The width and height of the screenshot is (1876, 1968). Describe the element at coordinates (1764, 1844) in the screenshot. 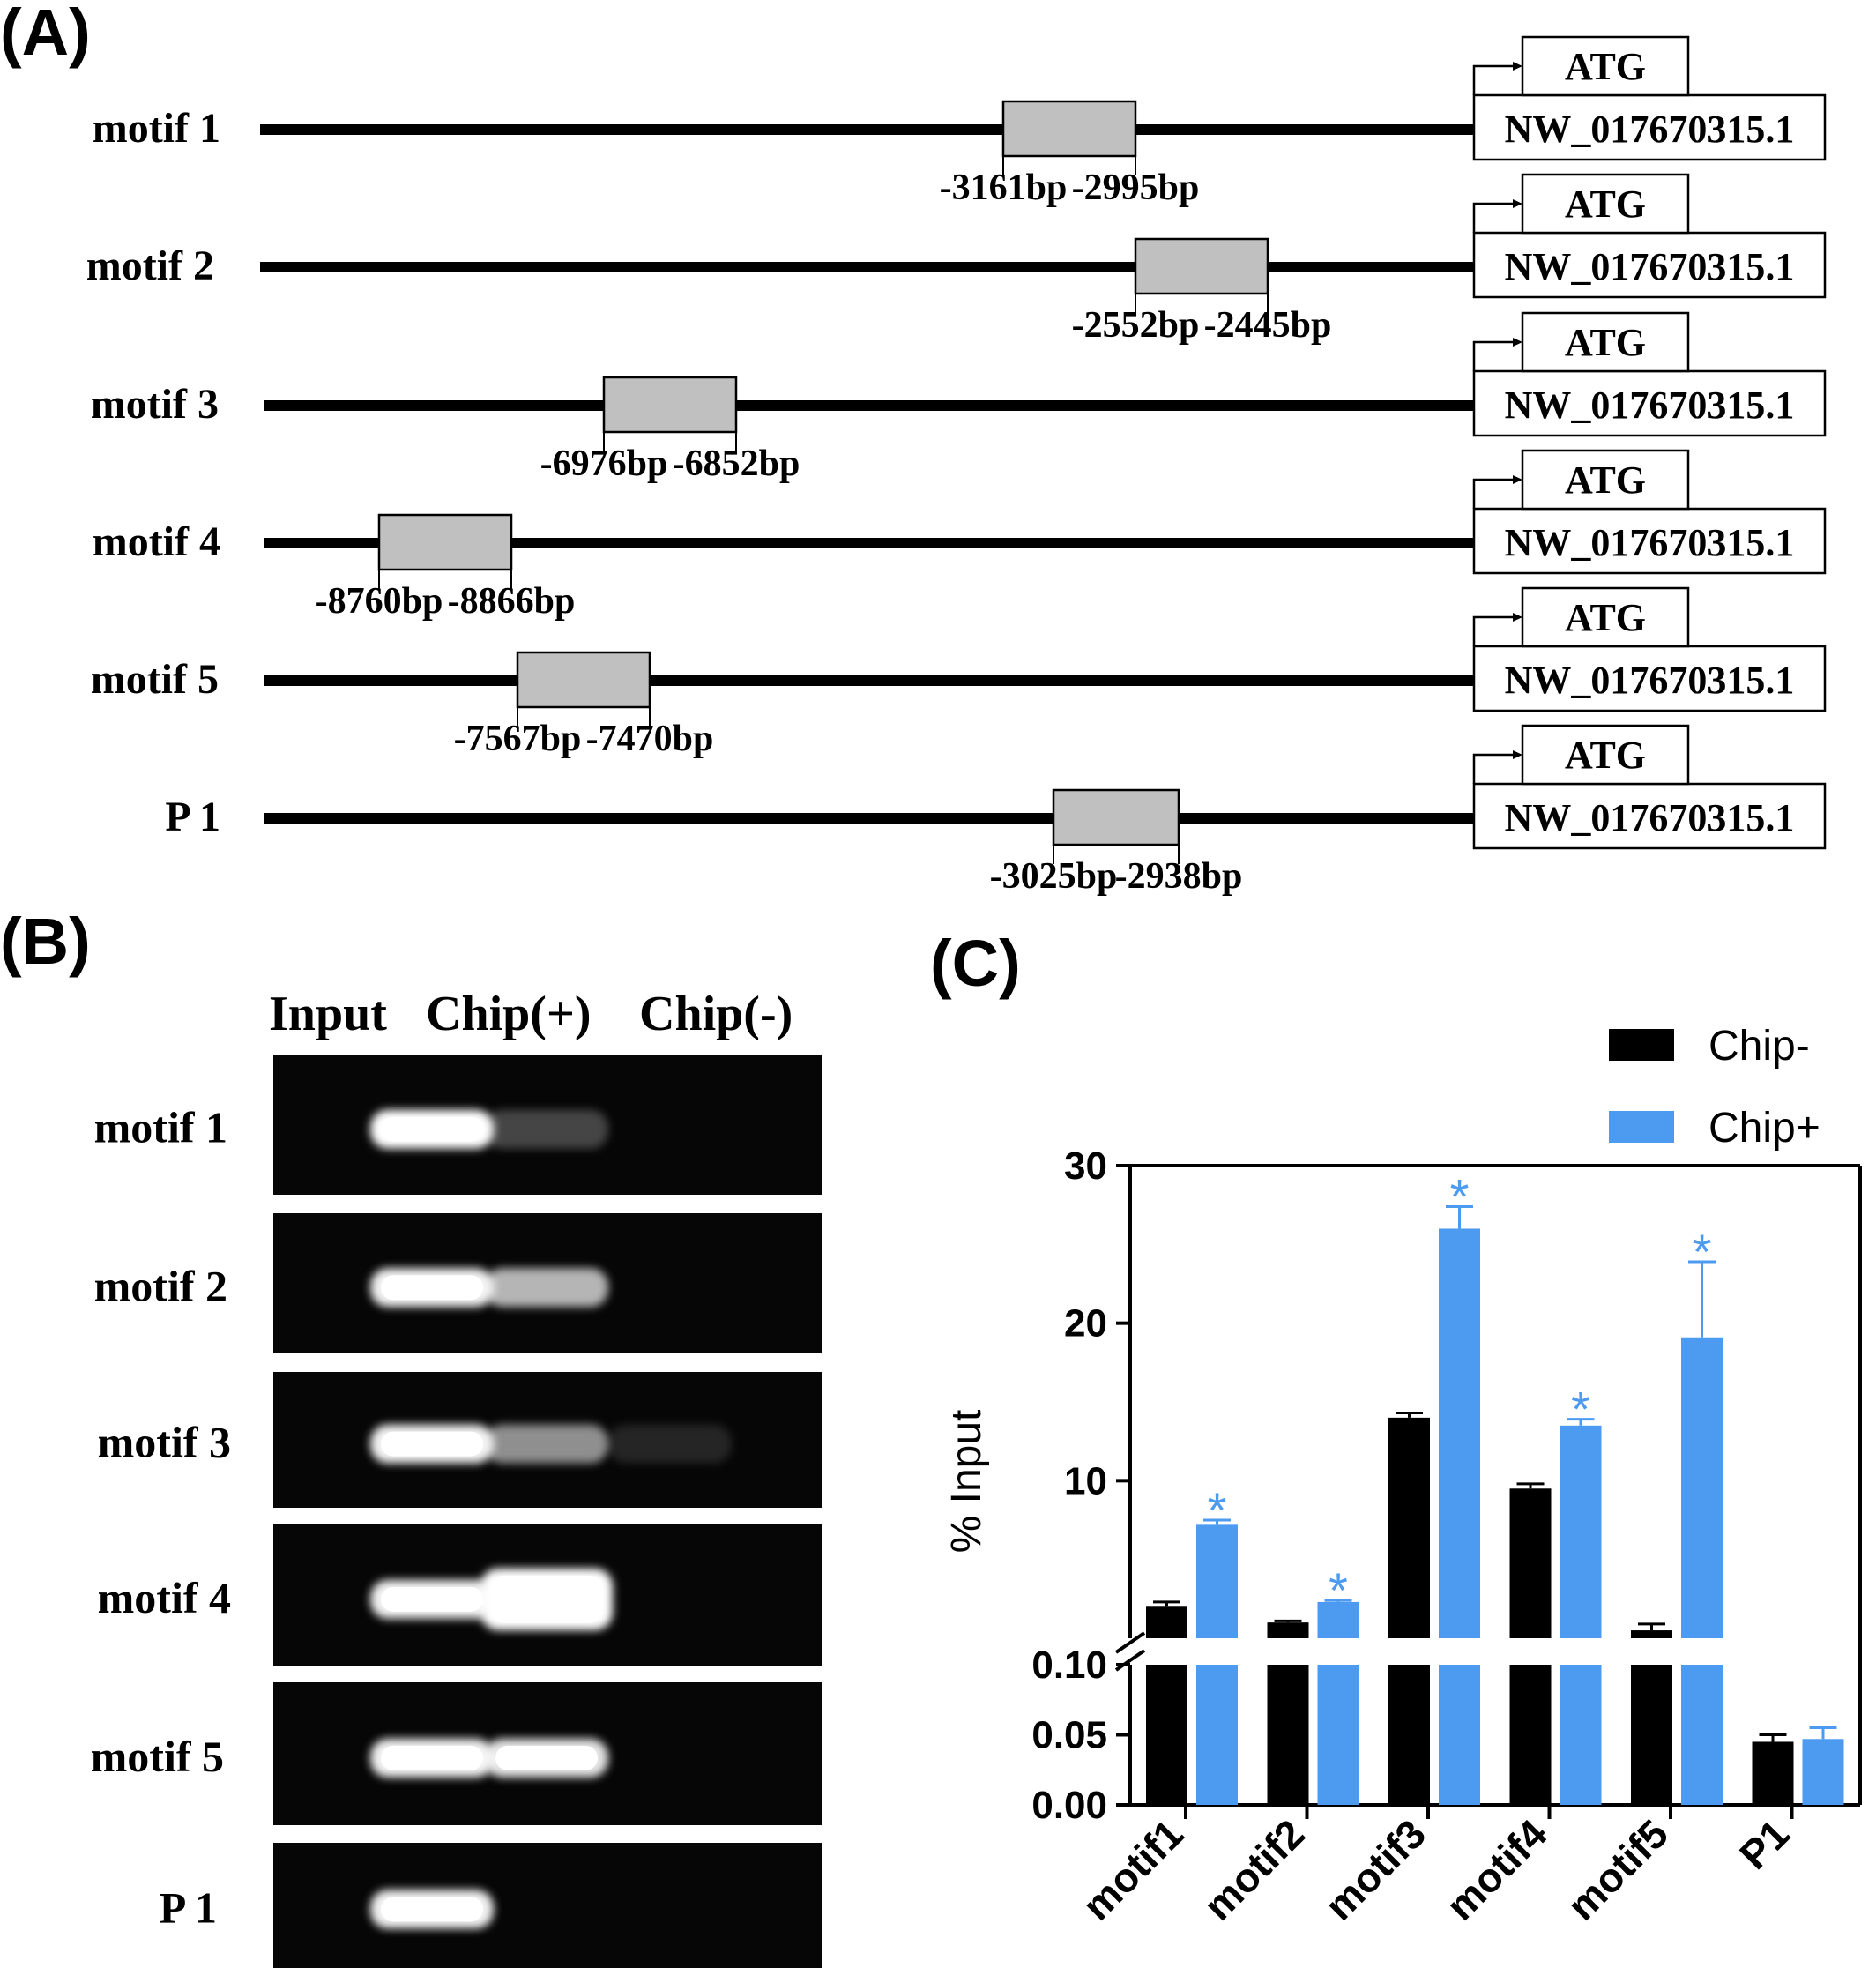

I see `x-tick-label: P1` at that location.